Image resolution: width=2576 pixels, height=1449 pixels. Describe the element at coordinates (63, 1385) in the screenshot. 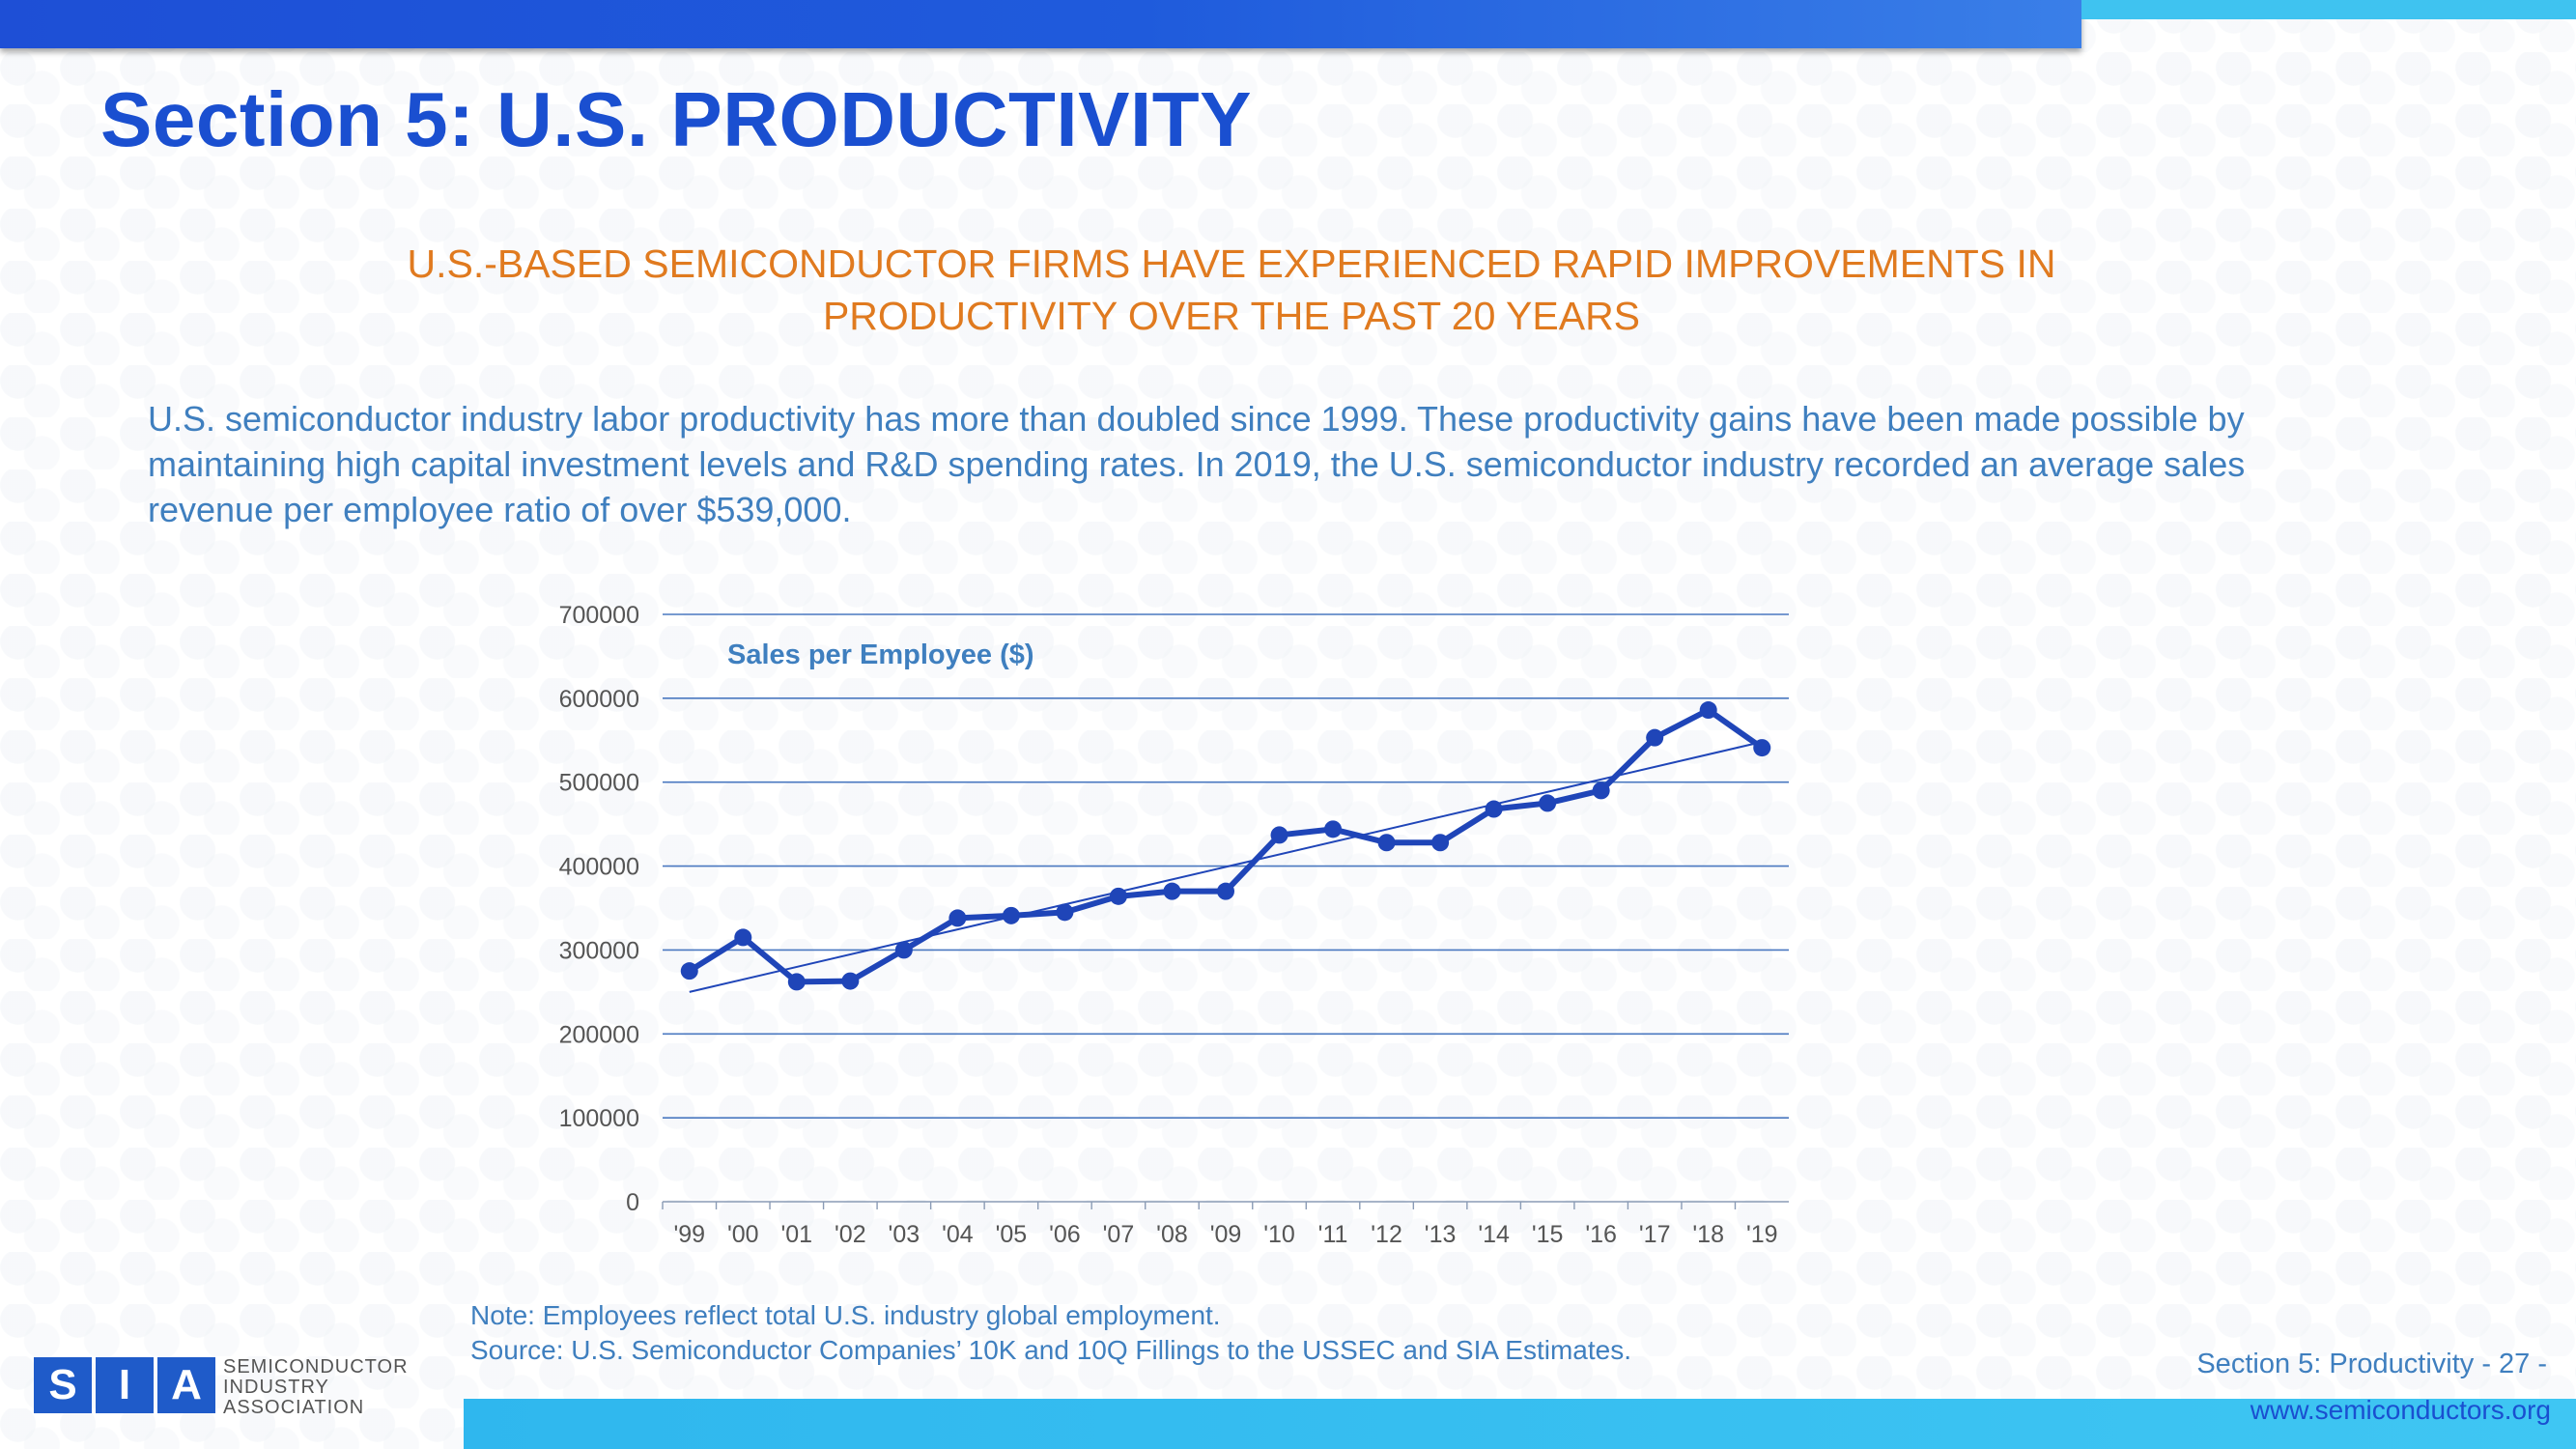

I see `logo-letter-s: S` at that location.